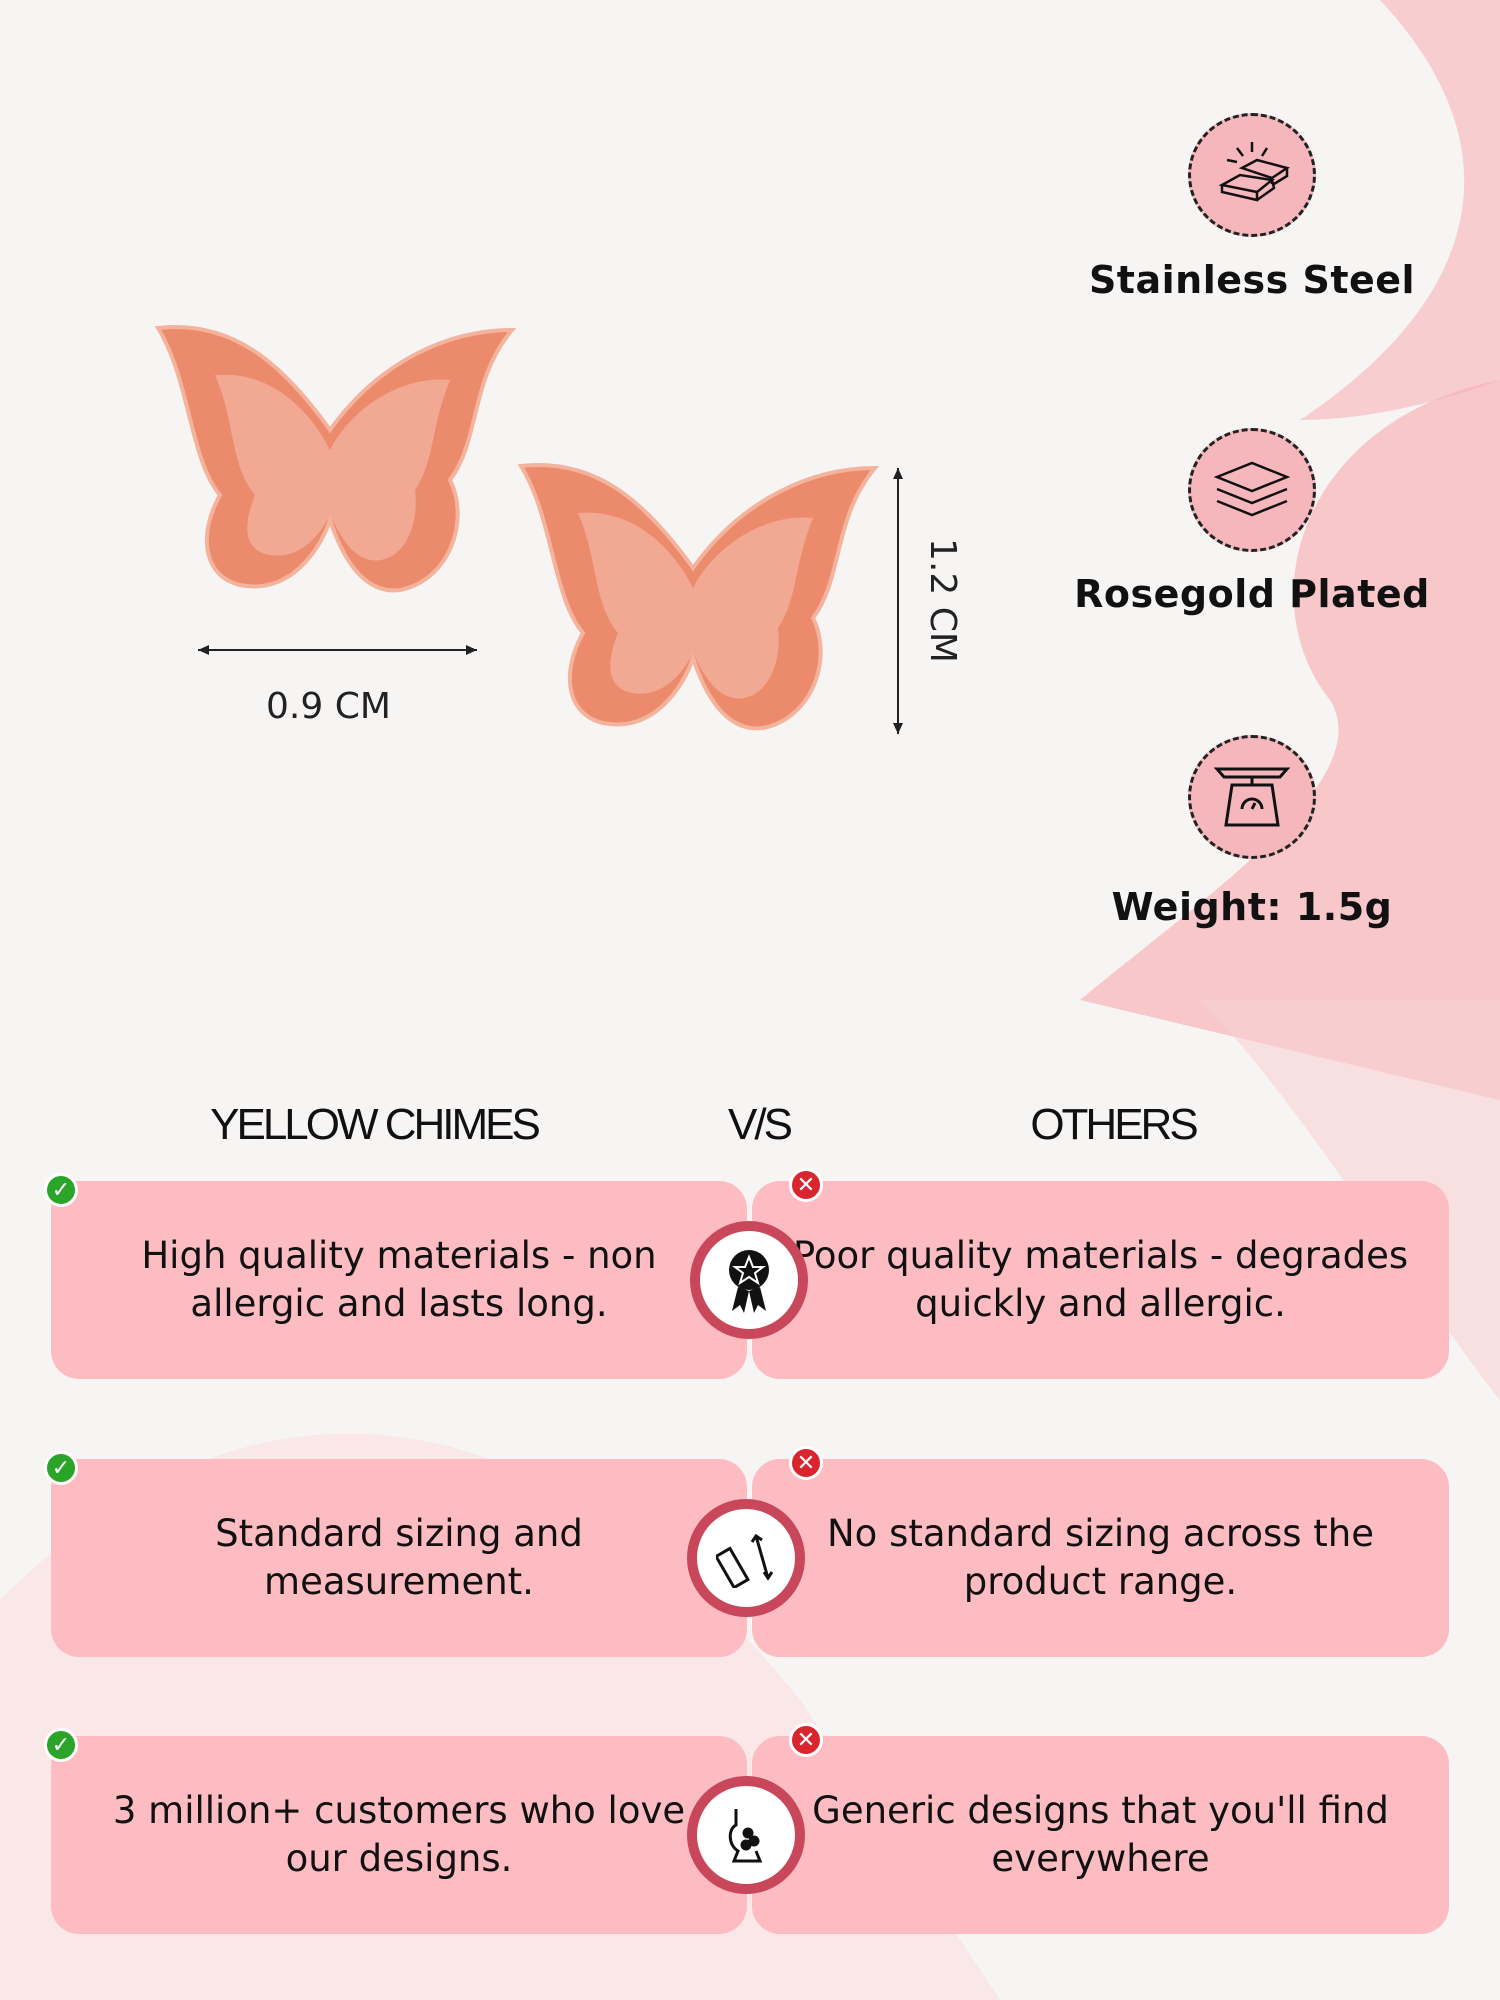 This screenshot has width=1500, height=2000. I want to click on award-ribbon-icon, so click(749, 1280).